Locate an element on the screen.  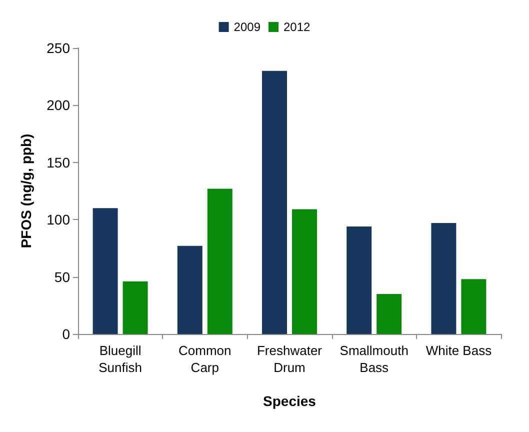
legend-label: 2012 is located at coordinates (297, 27).